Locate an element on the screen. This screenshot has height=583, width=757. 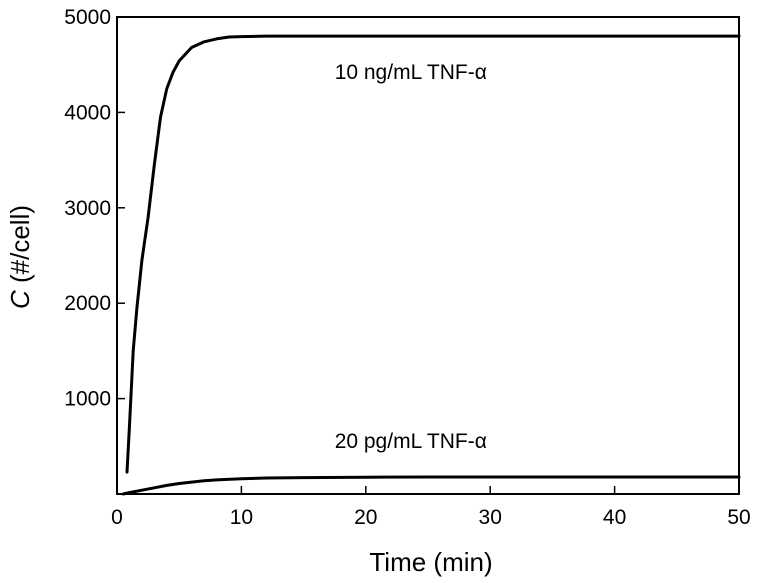
x-tick-label: 20 is located at coordinates (365, 517).